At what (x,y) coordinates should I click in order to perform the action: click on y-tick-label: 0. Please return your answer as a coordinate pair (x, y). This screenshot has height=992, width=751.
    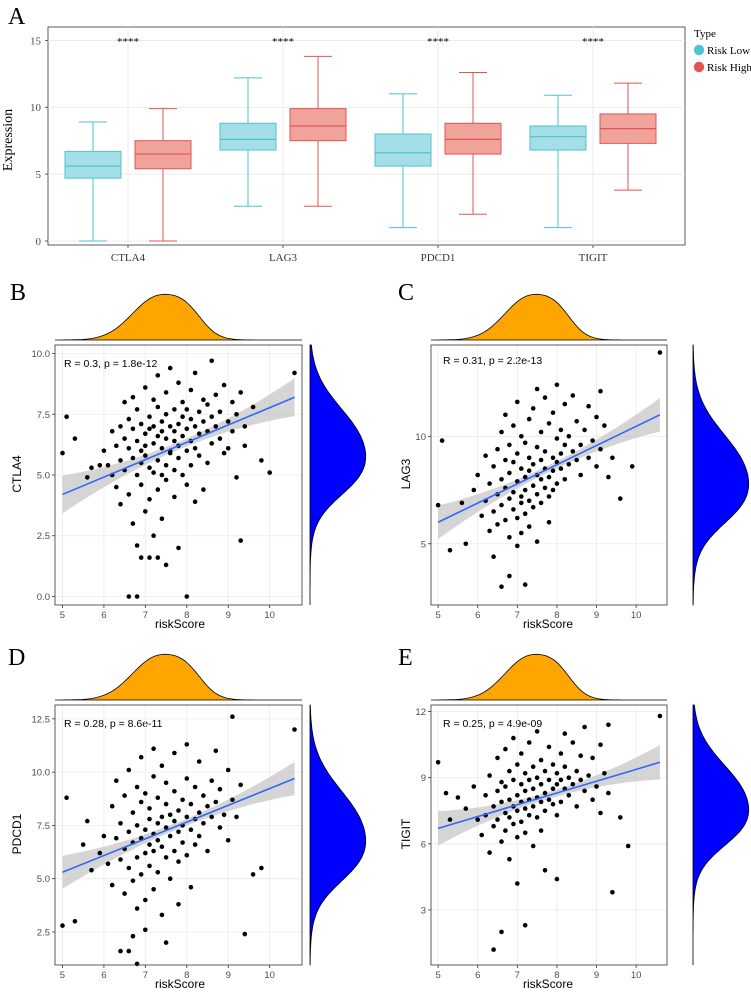
    Looking at the image, I should click on (39, 242).